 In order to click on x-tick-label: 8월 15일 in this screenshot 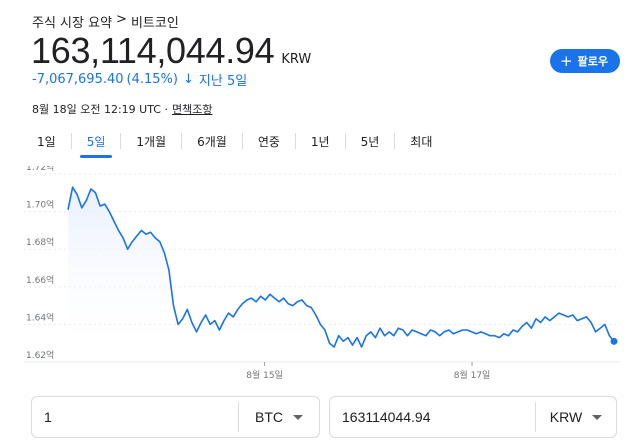, I will do `click(264, 375)`.